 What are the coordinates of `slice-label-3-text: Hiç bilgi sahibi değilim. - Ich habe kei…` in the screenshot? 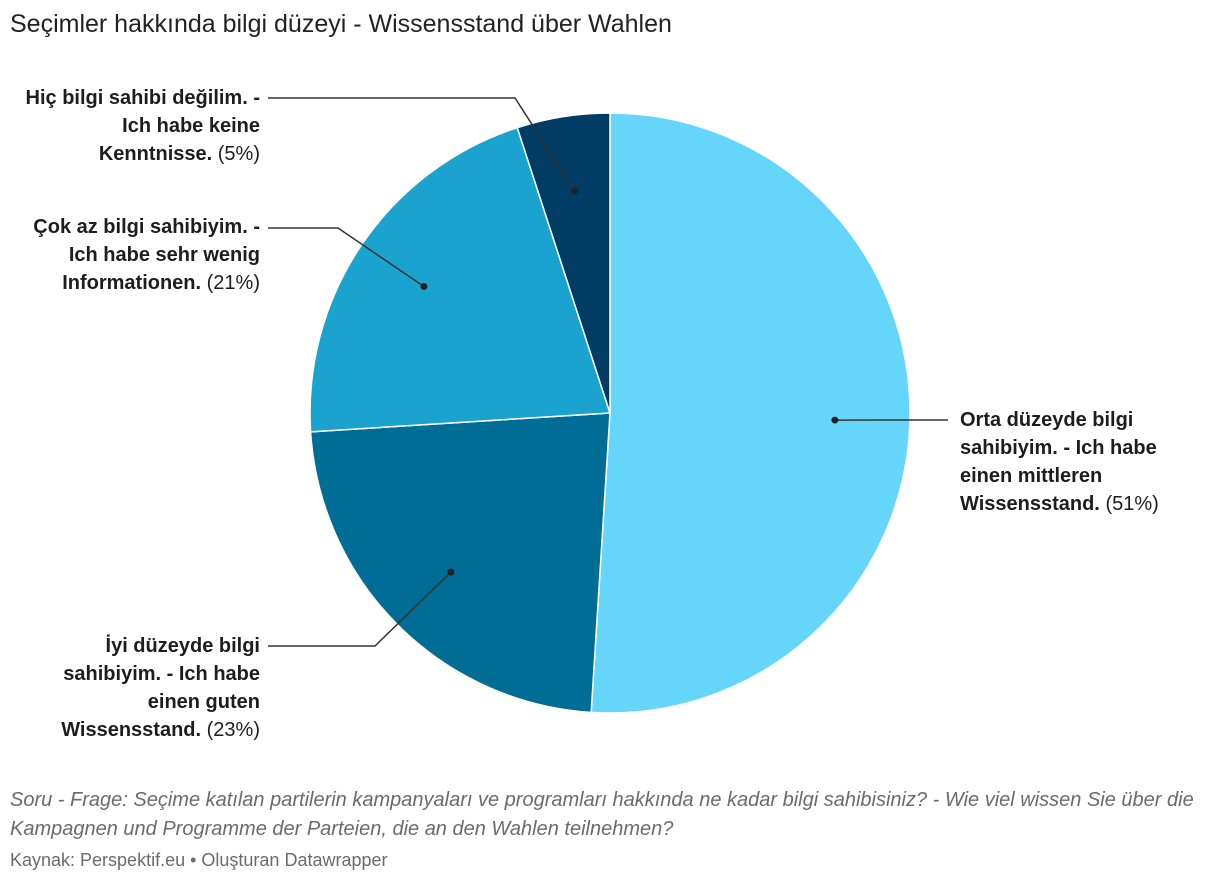 It's located at (142, 126).